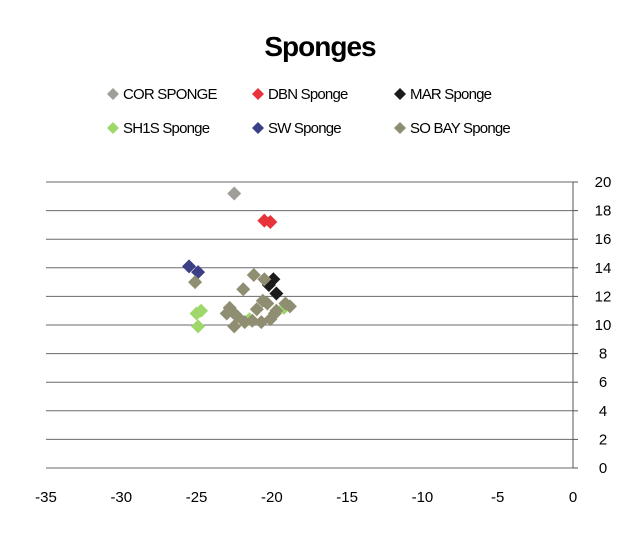 This screenshot has width=618, height=533. Describe the element at coordinates (460, 128) in the screenshot. I see `legend-label: SO BAY Sponge` at that location.